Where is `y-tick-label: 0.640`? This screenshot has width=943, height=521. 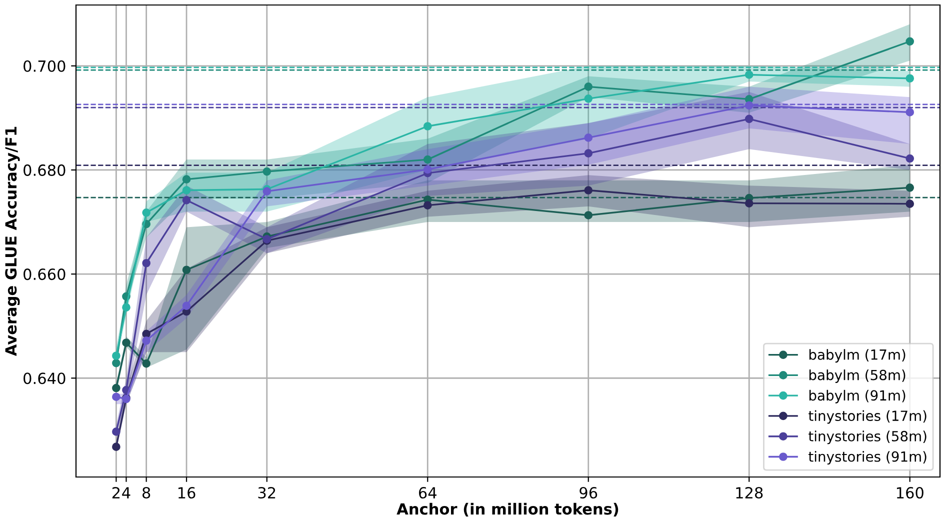
y-tick-label: 0.640 is located at coordinates (45, 378).